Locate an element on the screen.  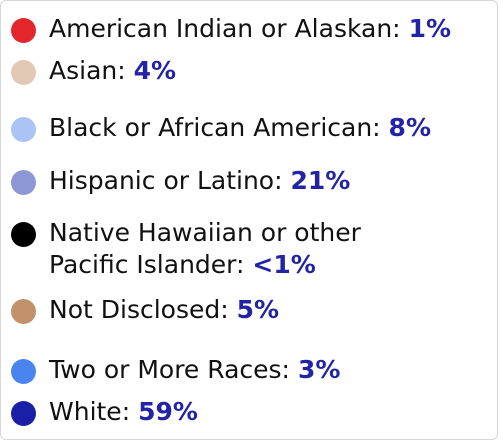
legend-value: 4% is located at coordinates (155, 70).